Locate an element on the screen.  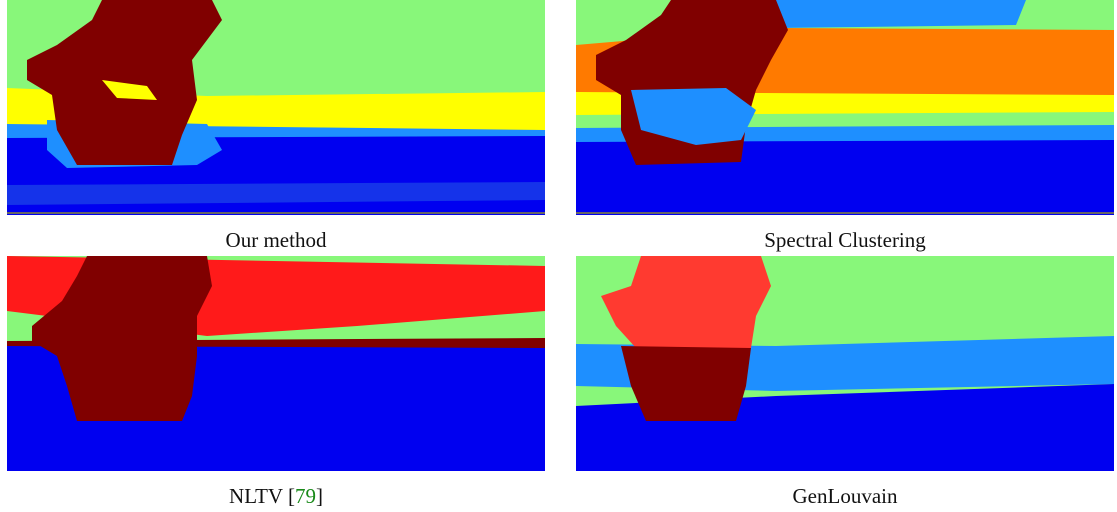
caption-text: Our method is located at coordinates (276, 240).